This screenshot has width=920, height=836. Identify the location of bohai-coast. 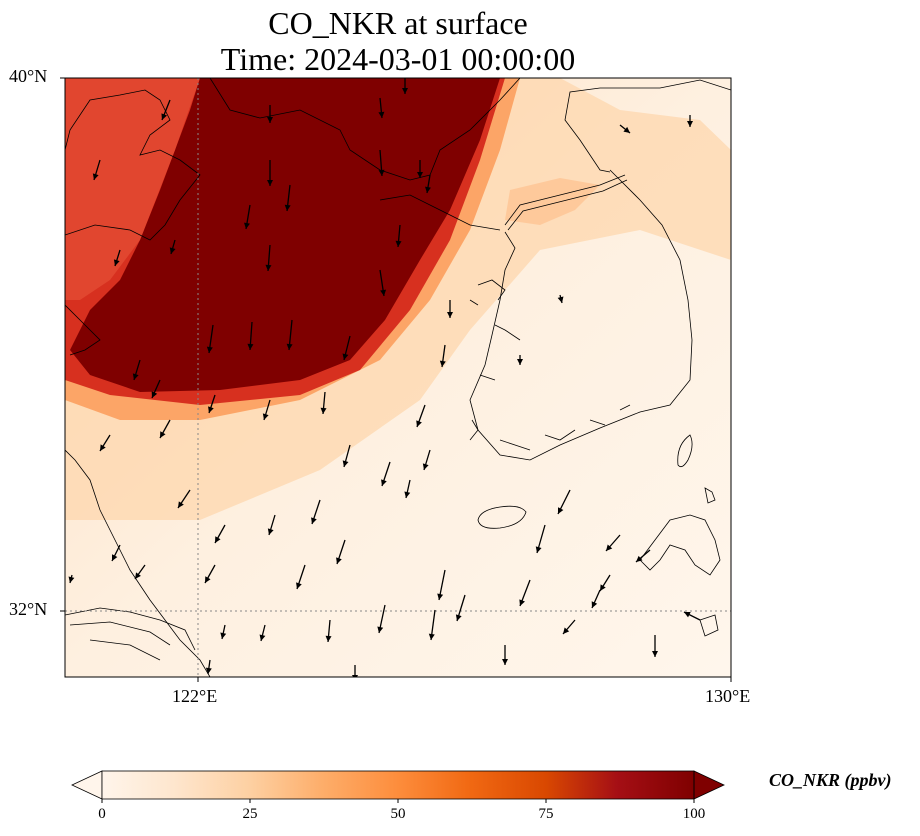
(365, 129).